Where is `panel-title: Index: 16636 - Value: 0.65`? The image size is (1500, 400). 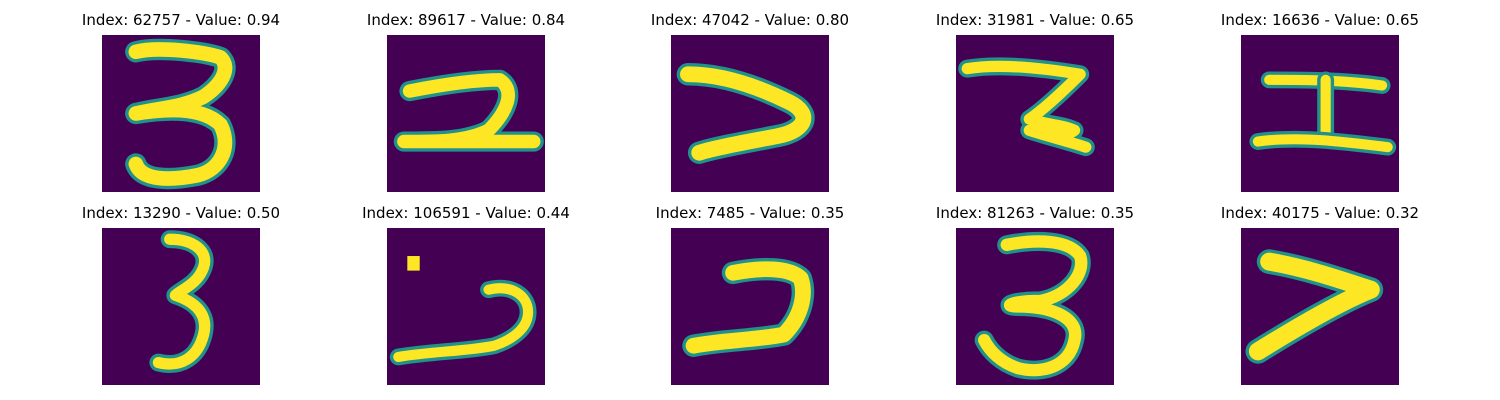
panel-title: Index: 16636 - Value: 0.65 is located at coordinates (1320, 20).